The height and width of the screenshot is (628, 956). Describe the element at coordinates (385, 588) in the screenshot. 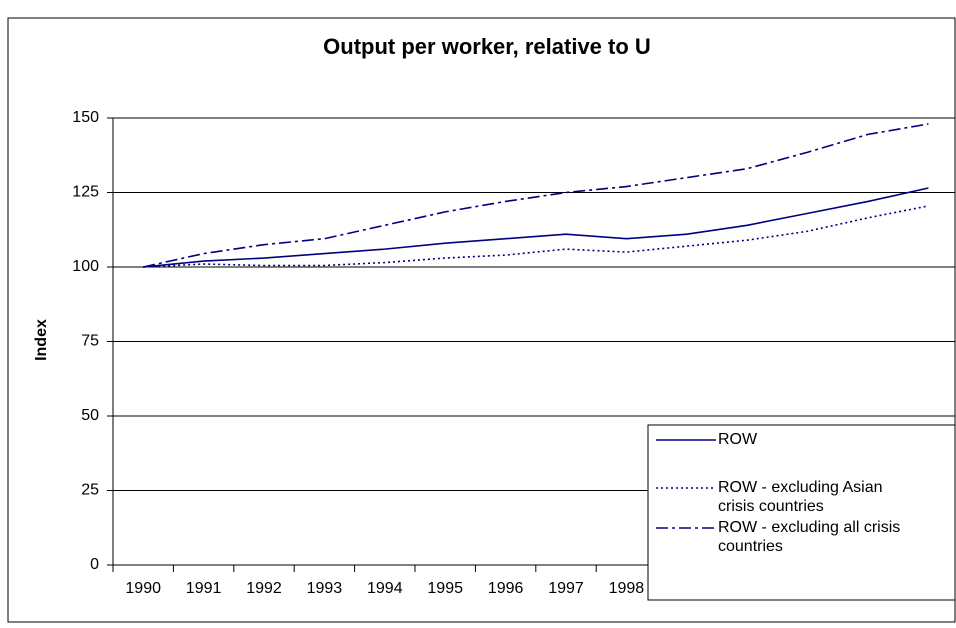

I see `x-tick-label: 1994` at that location.